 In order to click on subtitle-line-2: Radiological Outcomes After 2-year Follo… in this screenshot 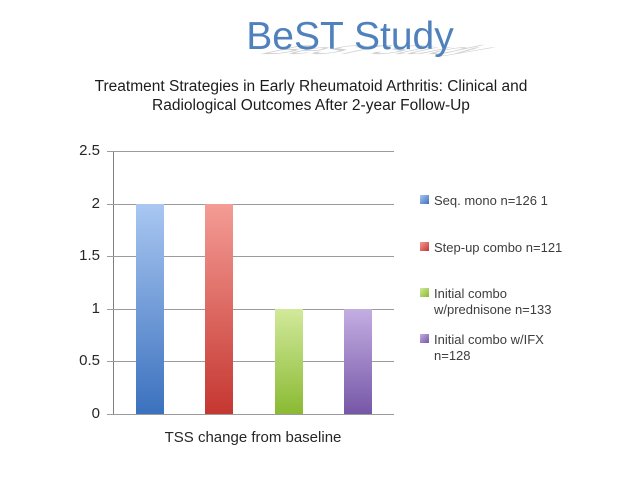, I will do `click(311, 105)`.